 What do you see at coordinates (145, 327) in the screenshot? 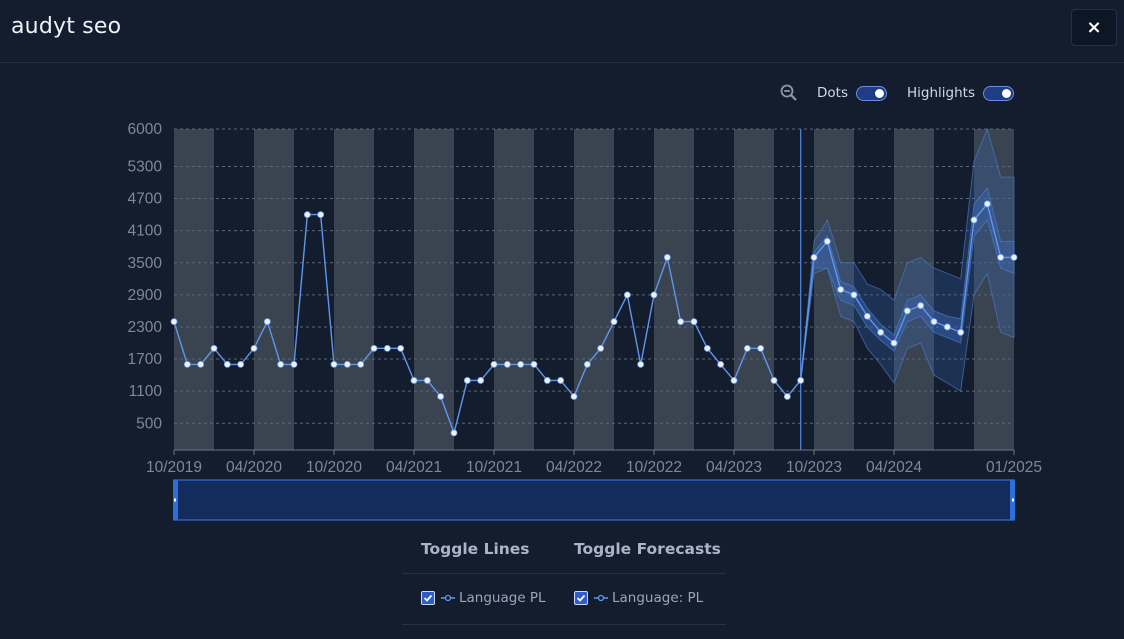
I see `y-tick-label: 2300` at bounding box center [145, 327].